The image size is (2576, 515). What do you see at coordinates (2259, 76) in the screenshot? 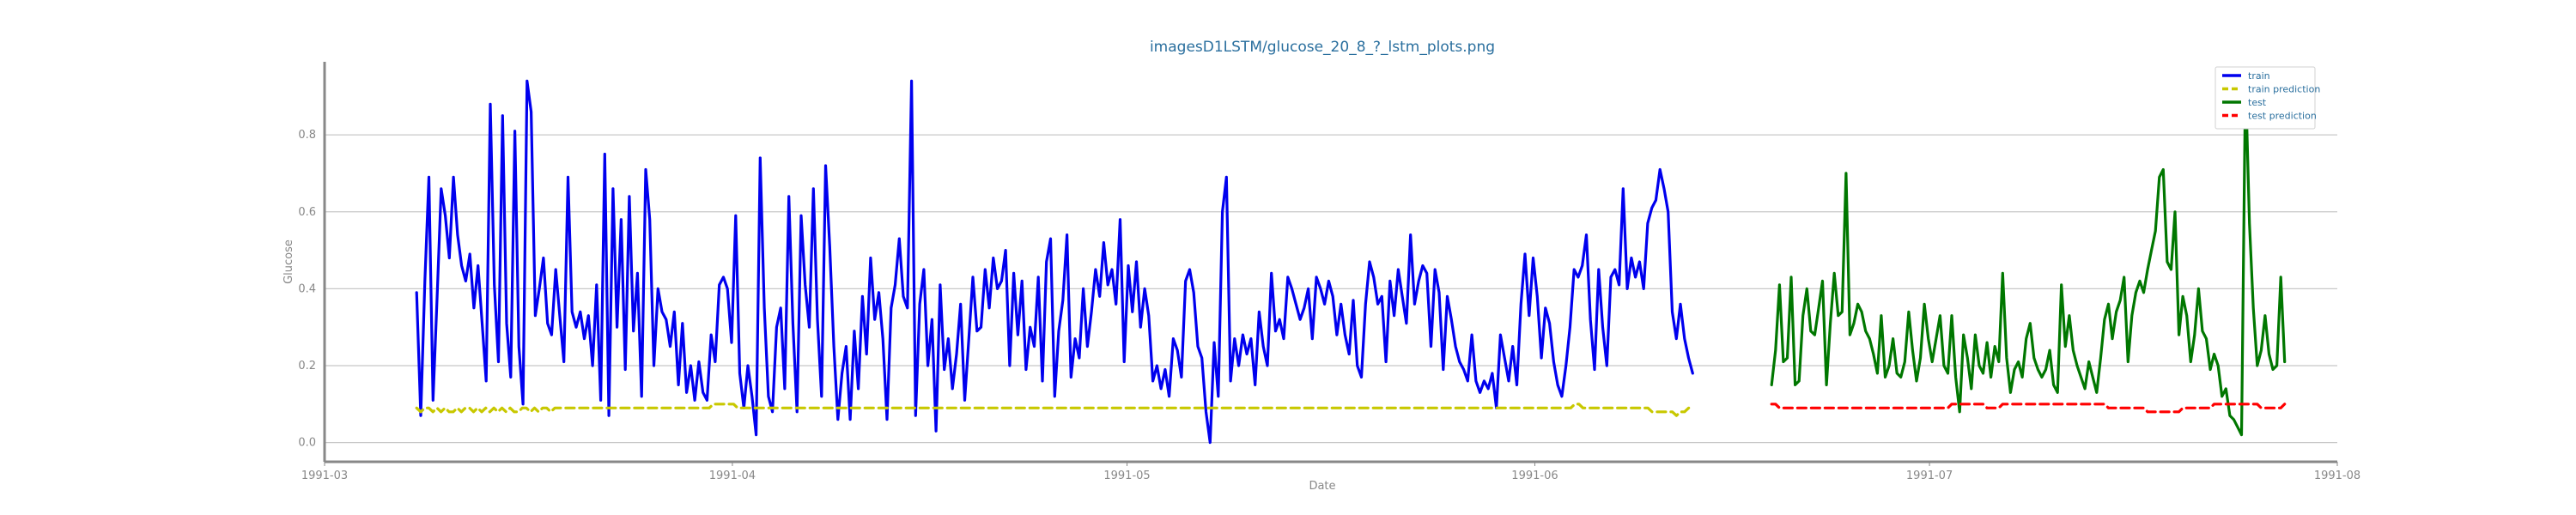
I see `legend-label: train` at bounding box center [2259, 76].